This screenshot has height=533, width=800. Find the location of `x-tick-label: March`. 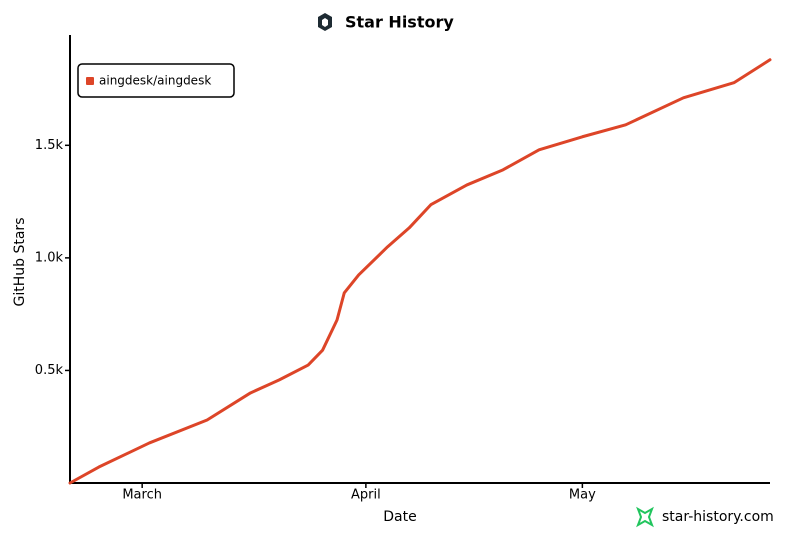

x-tick-label: March is located at coordinates (142, 495).